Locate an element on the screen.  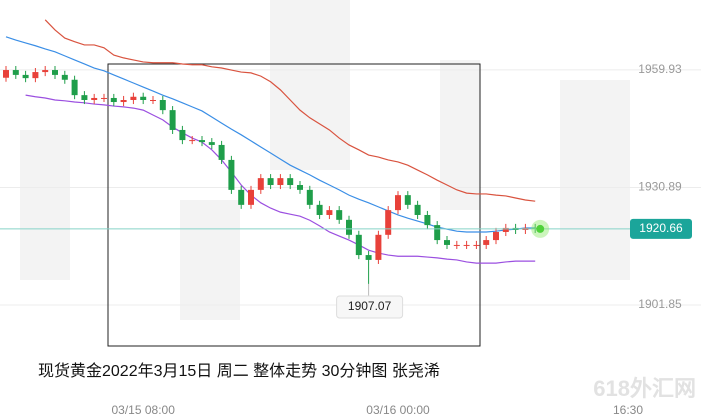
last-price-box is located at coordinates (661, 228).